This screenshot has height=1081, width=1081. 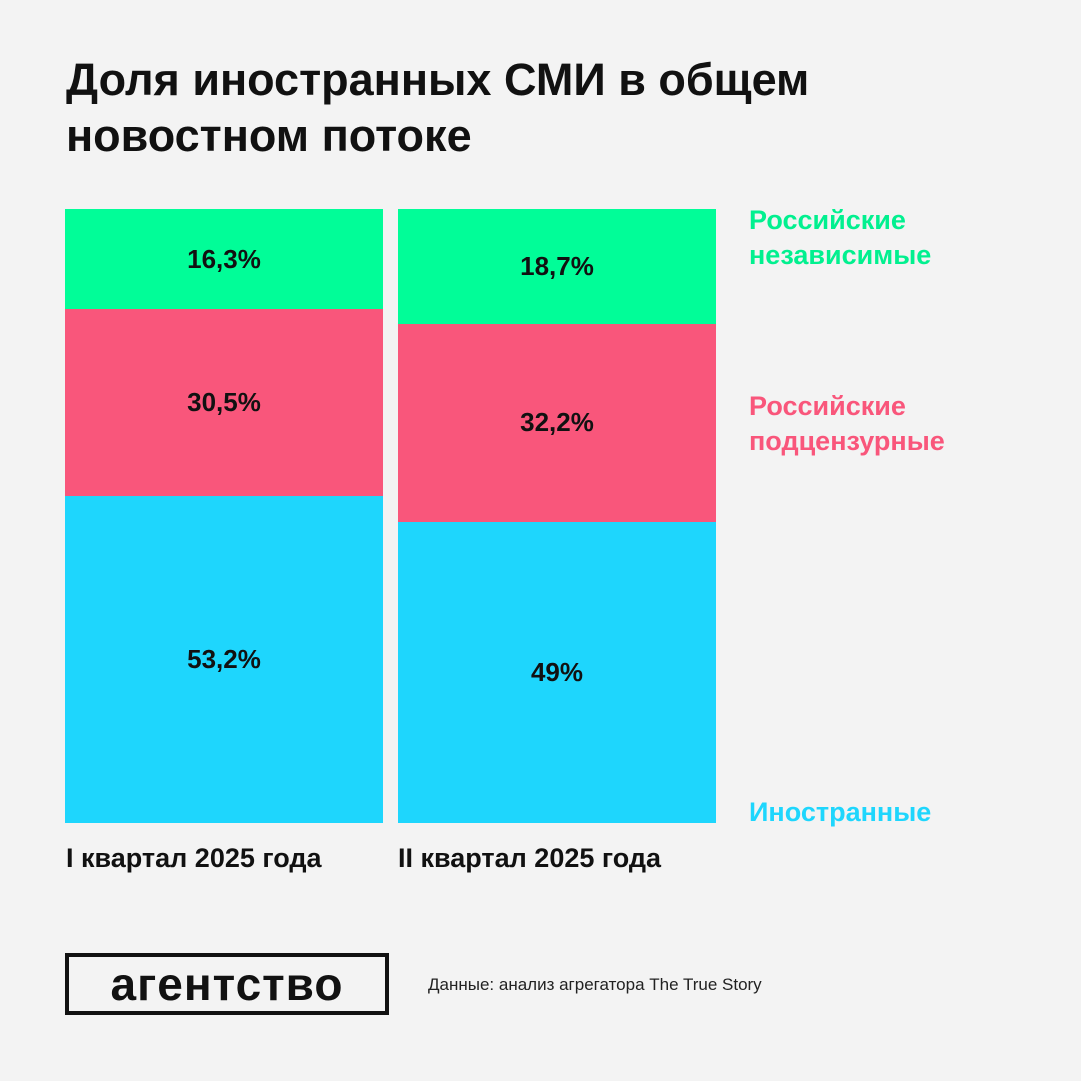 I want to click on bar-segment-1-1: 53,2%, so click(x=224, y=659).